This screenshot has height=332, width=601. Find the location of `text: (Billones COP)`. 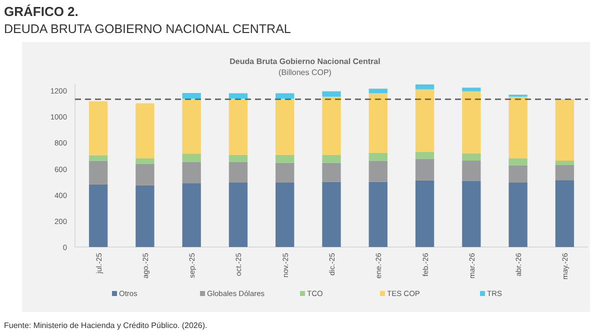

text: (Billones COP) is located at coordinates (305, 72).